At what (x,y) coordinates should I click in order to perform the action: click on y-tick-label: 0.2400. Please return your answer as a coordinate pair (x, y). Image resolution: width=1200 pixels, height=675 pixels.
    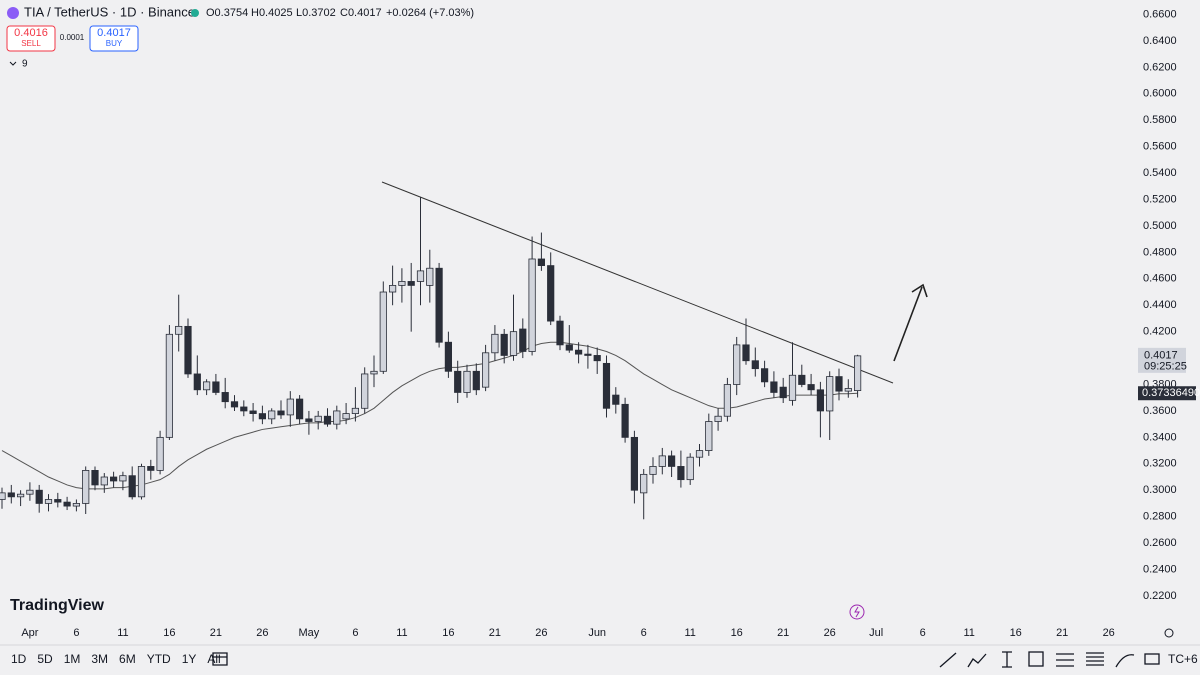
    Looking at the image, I should click on (1160, 569).